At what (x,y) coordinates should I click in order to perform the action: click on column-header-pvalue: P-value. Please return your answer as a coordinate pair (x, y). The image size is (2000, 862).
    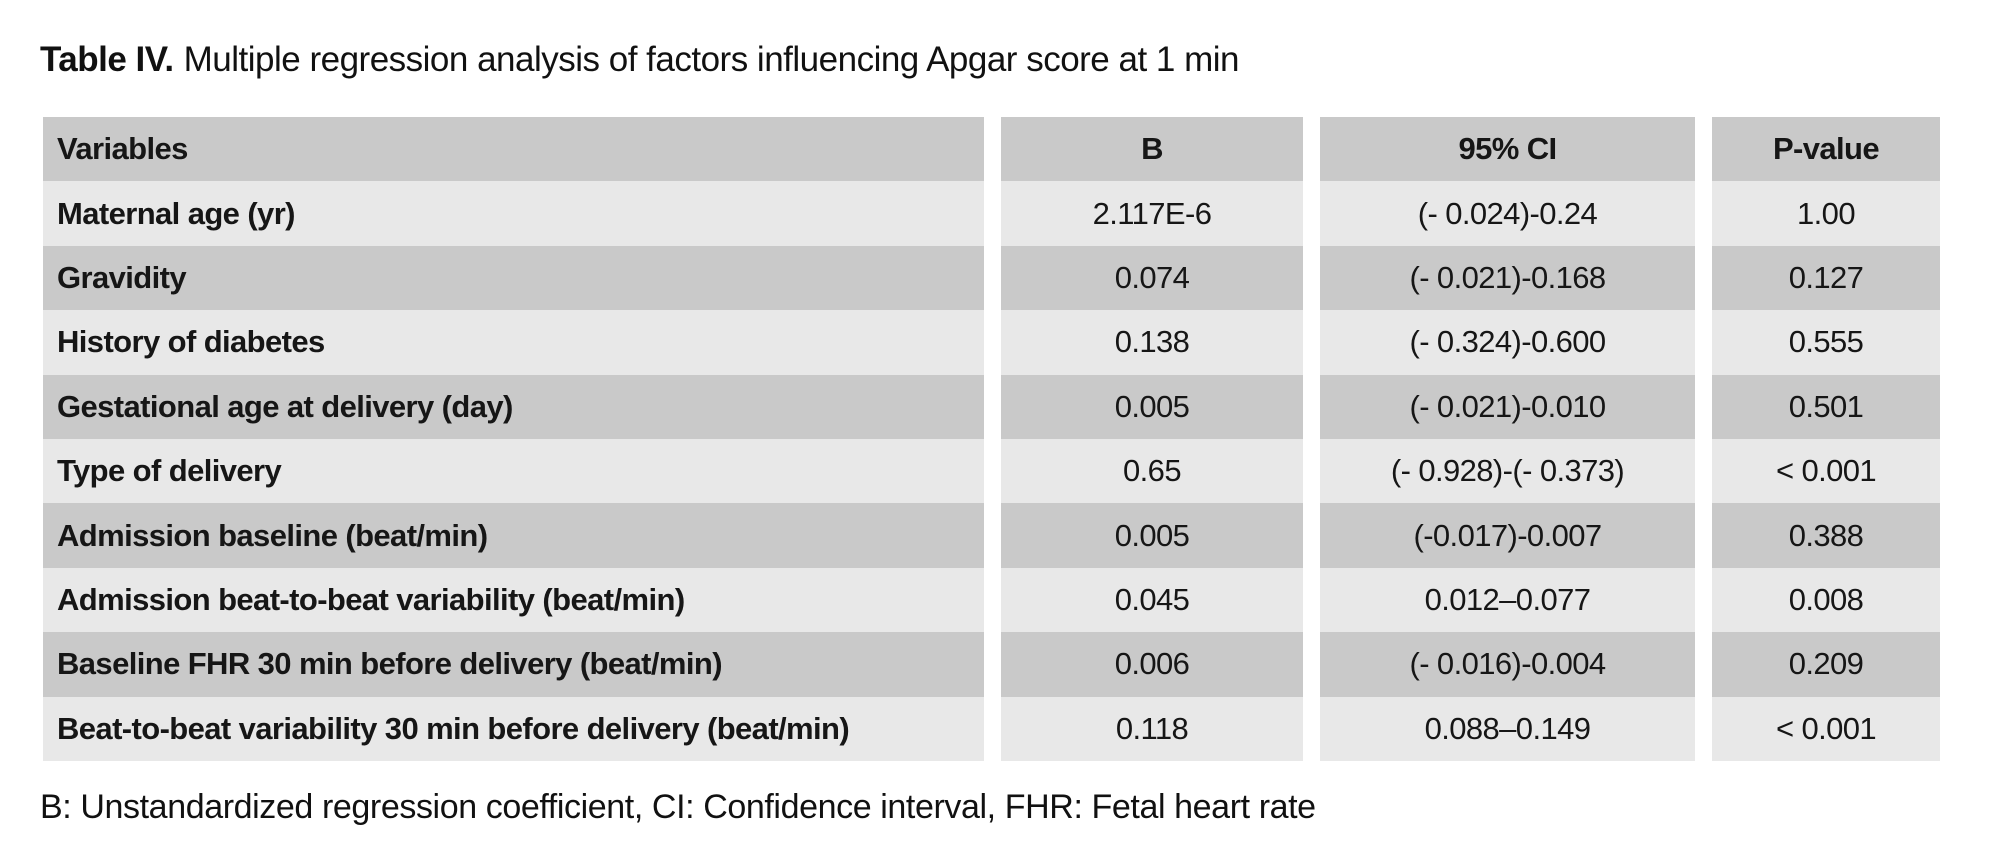
    Looking at the image, I should click on (1826, 149).